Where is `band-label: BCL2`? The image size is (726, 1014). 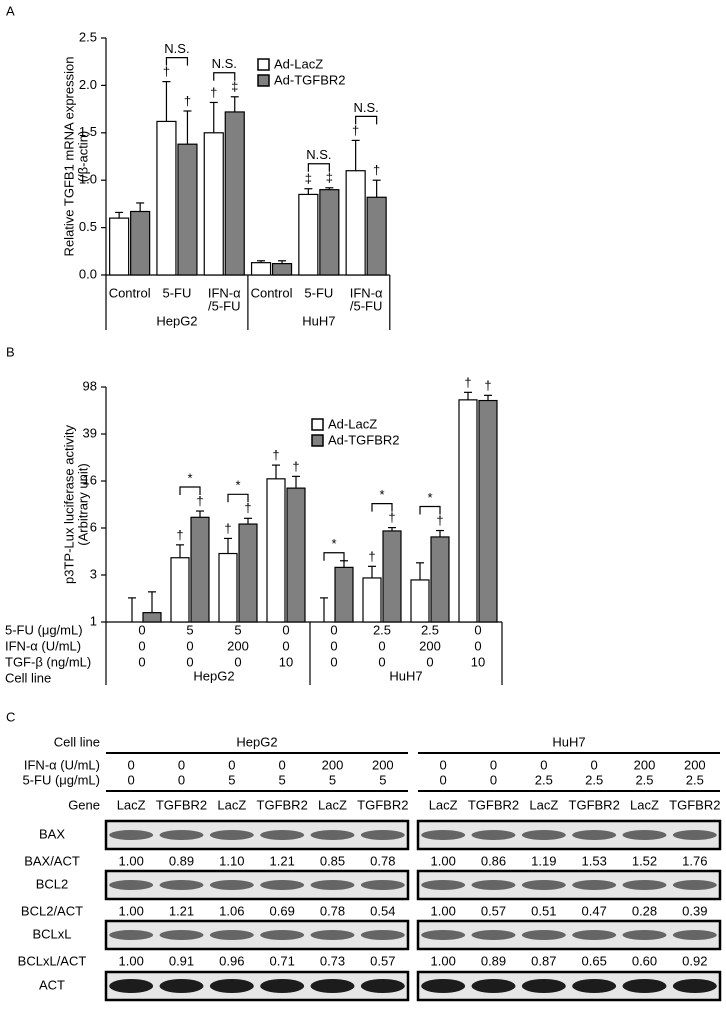 band-label: BCL2 is located at coordinates (52, 883).